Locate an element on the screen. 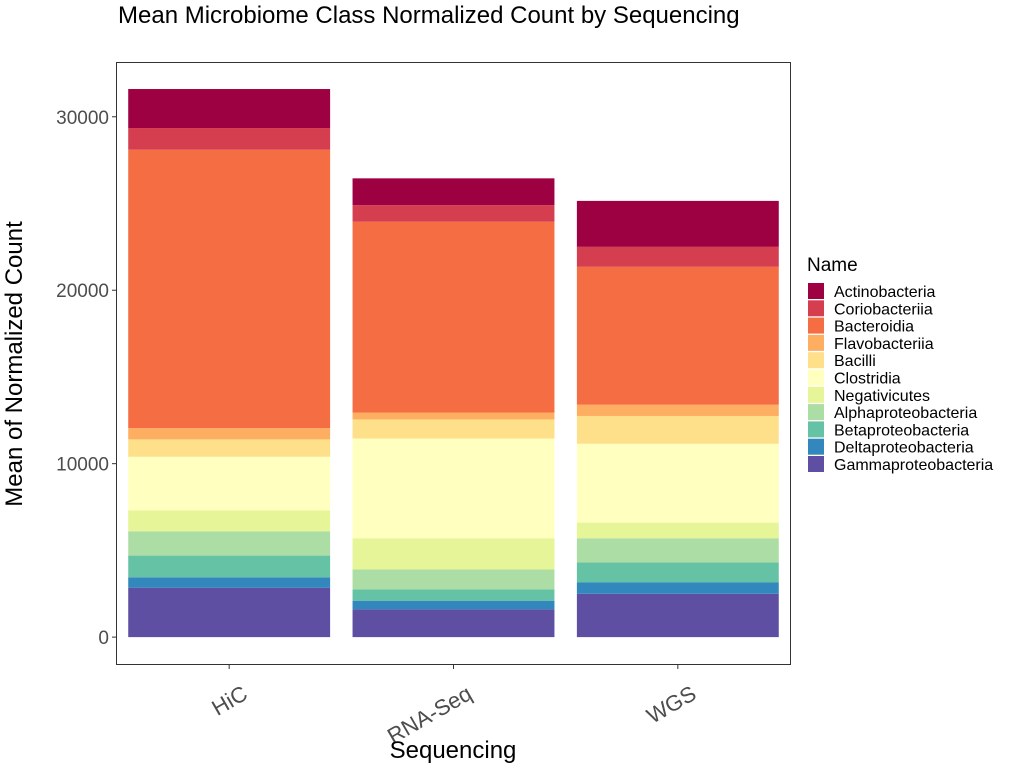  bar-segment-rna-seq-actinobacteria is located at coordinates (453, 192).